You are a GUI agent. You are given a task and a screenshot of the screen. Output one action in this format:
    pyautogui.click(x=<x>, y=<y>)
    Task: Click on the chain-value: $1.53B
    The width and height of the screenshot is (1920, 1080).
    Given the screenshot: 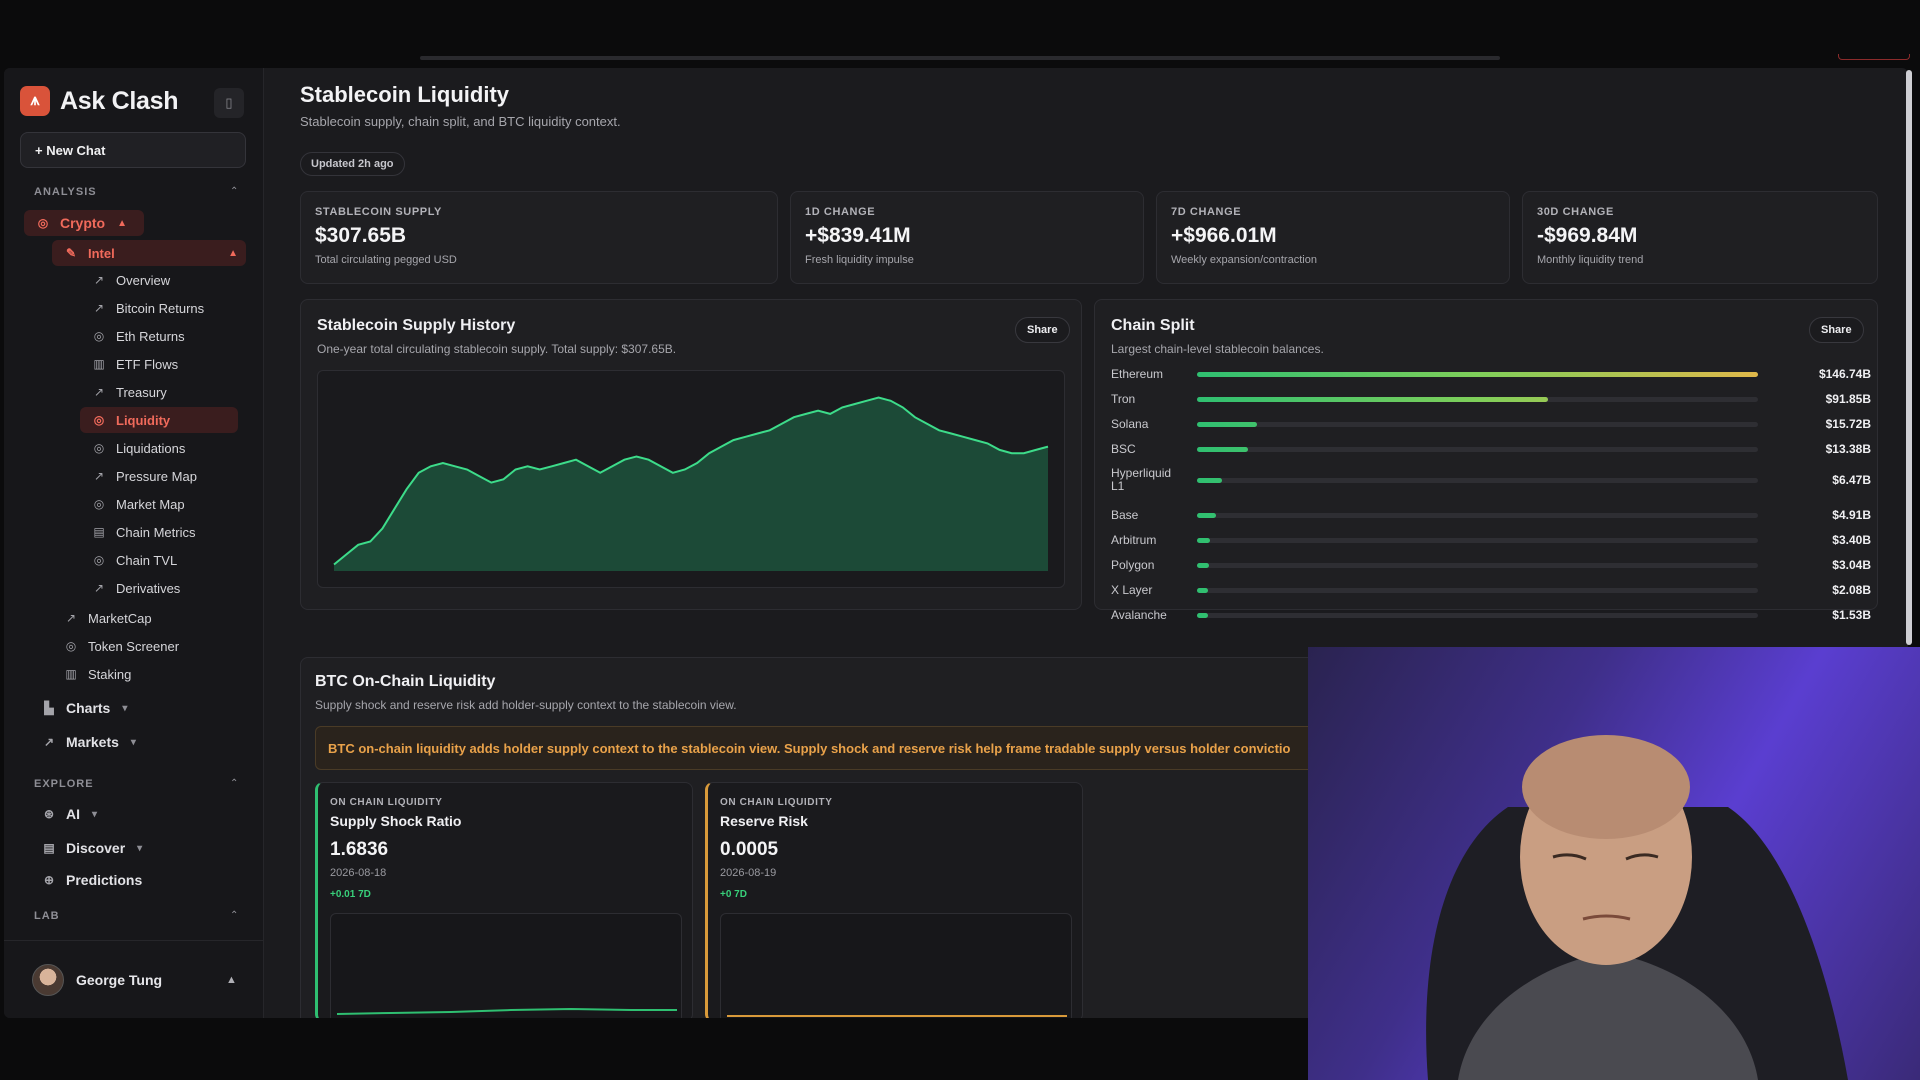 What is the action you would take?
    pyautogui.click(x=1851, y=615)
    